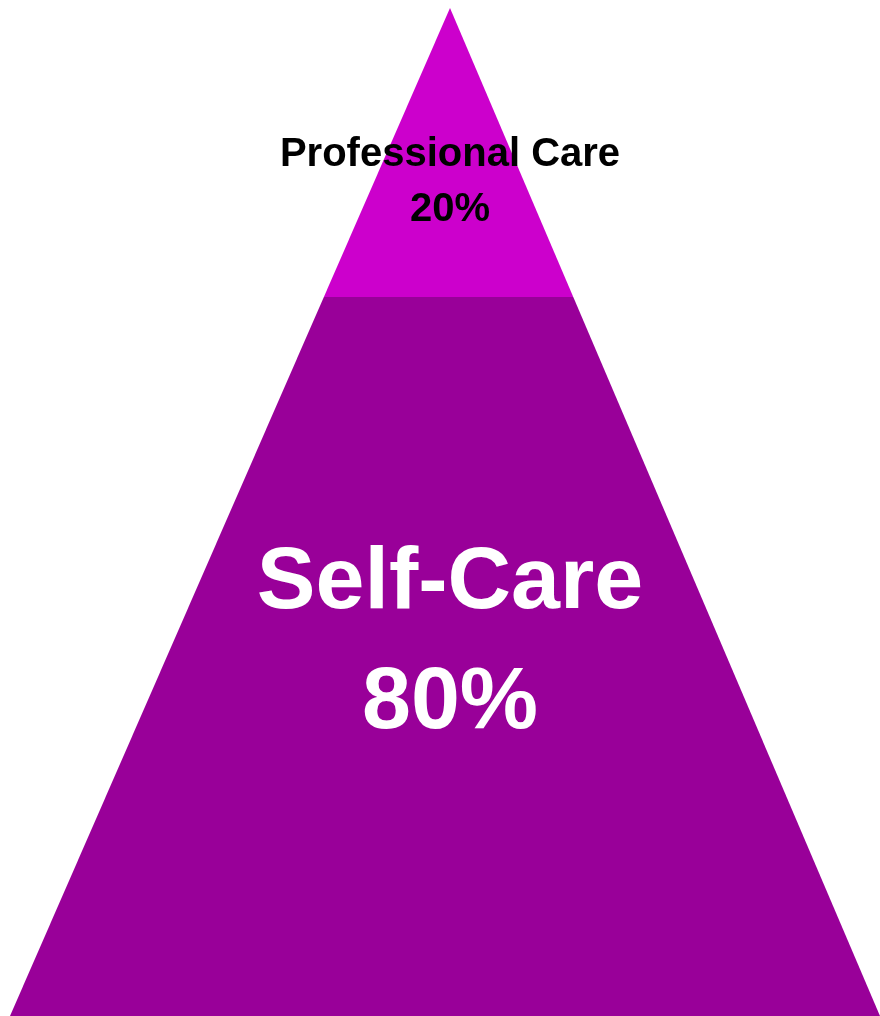 This screenshot has height=1016, width=880. What do you see at coordinates (450, 578) in the screenshot?
I see `category-label: Self-Care` at bounding box center [450, 578].